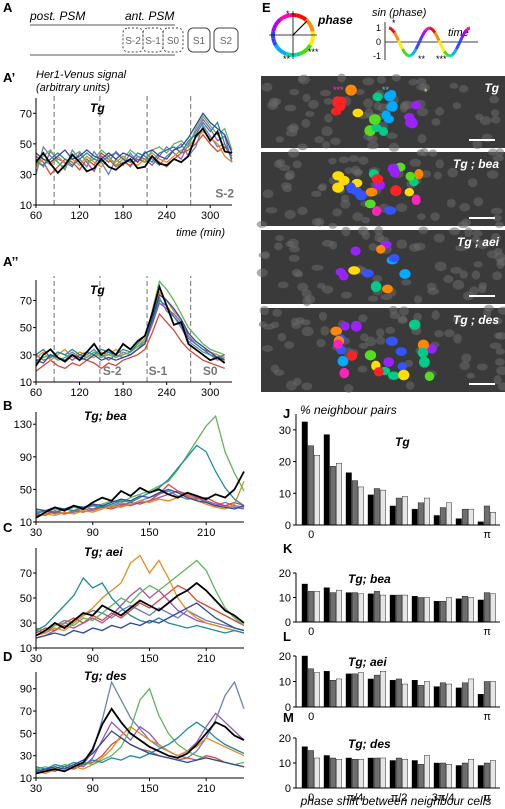  What do you see at coordinates (10, 261) in the screenshot?
I see `panel-letter-a2: A’’` at bounding box center [10, 261].